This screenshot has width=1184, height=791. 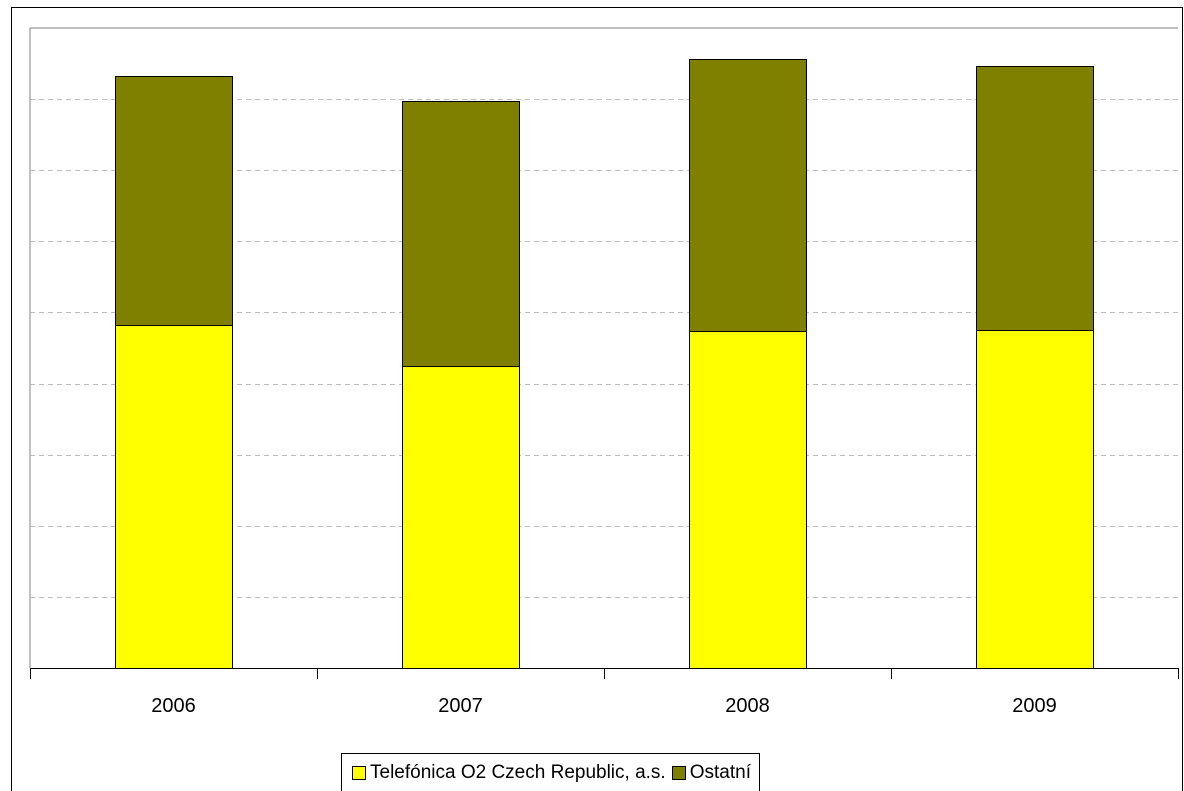 What do you see at coordinates (720, 772) in the screenshot?
I see `legend-label-ostatni: Ostatní` at bounding box center [720, 772].